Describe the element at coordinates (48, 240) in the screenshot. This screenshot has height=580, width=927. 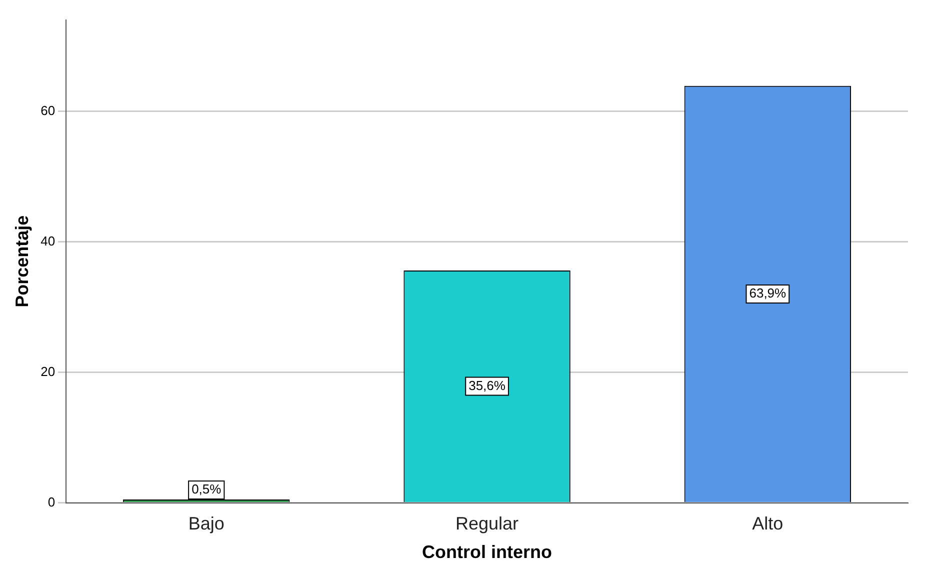
I see `y-tick-label: 40` at that location.